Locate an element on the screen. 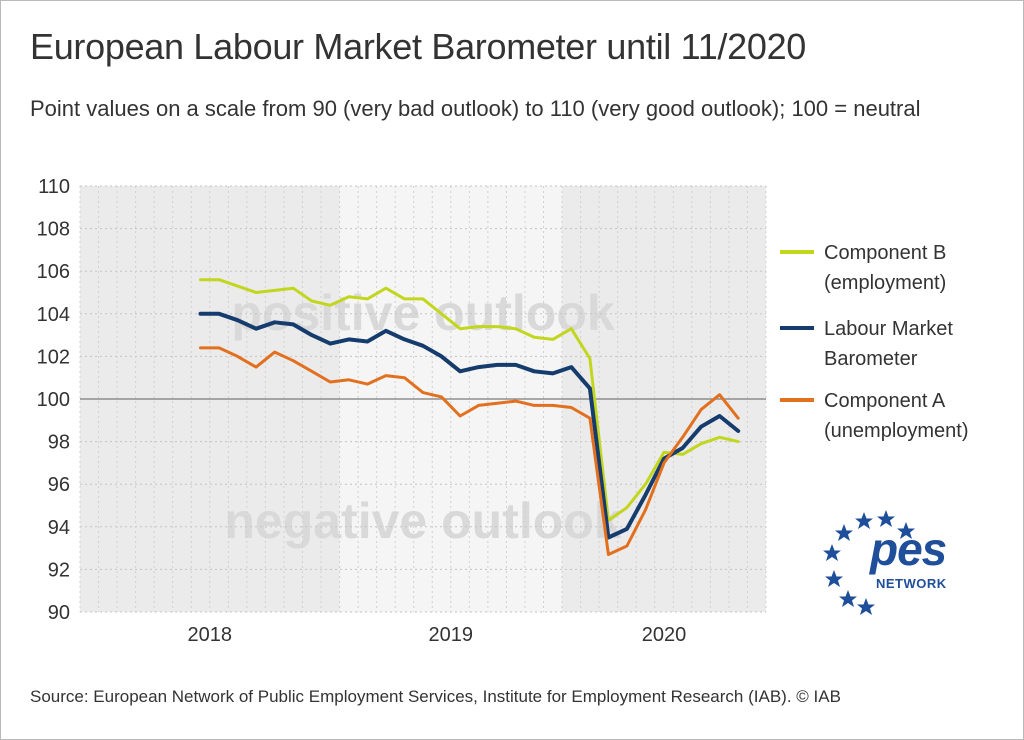 The image size is (1024, 740). legend-label-line: (employment) is located at coordinates (885, 283).